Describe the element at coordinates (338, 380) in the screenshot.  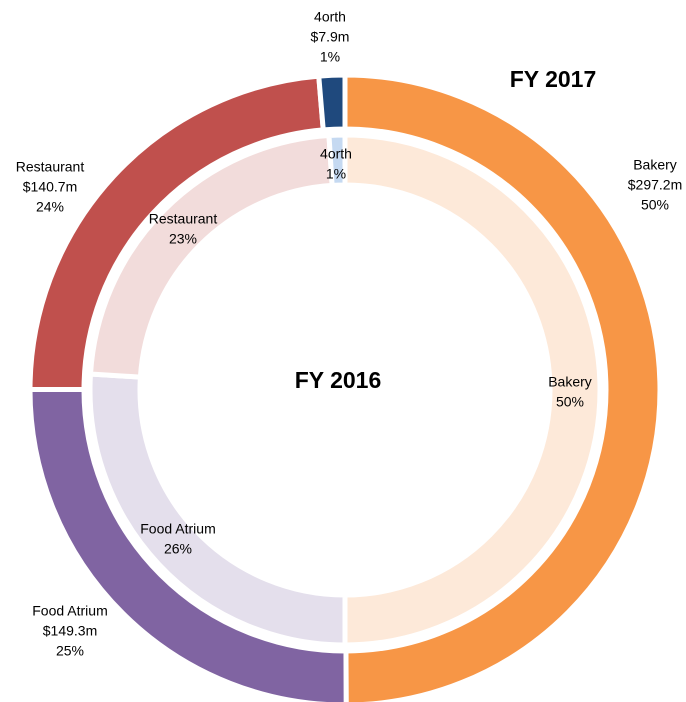
I see `inner-ring-name: FY 2016` at that location.